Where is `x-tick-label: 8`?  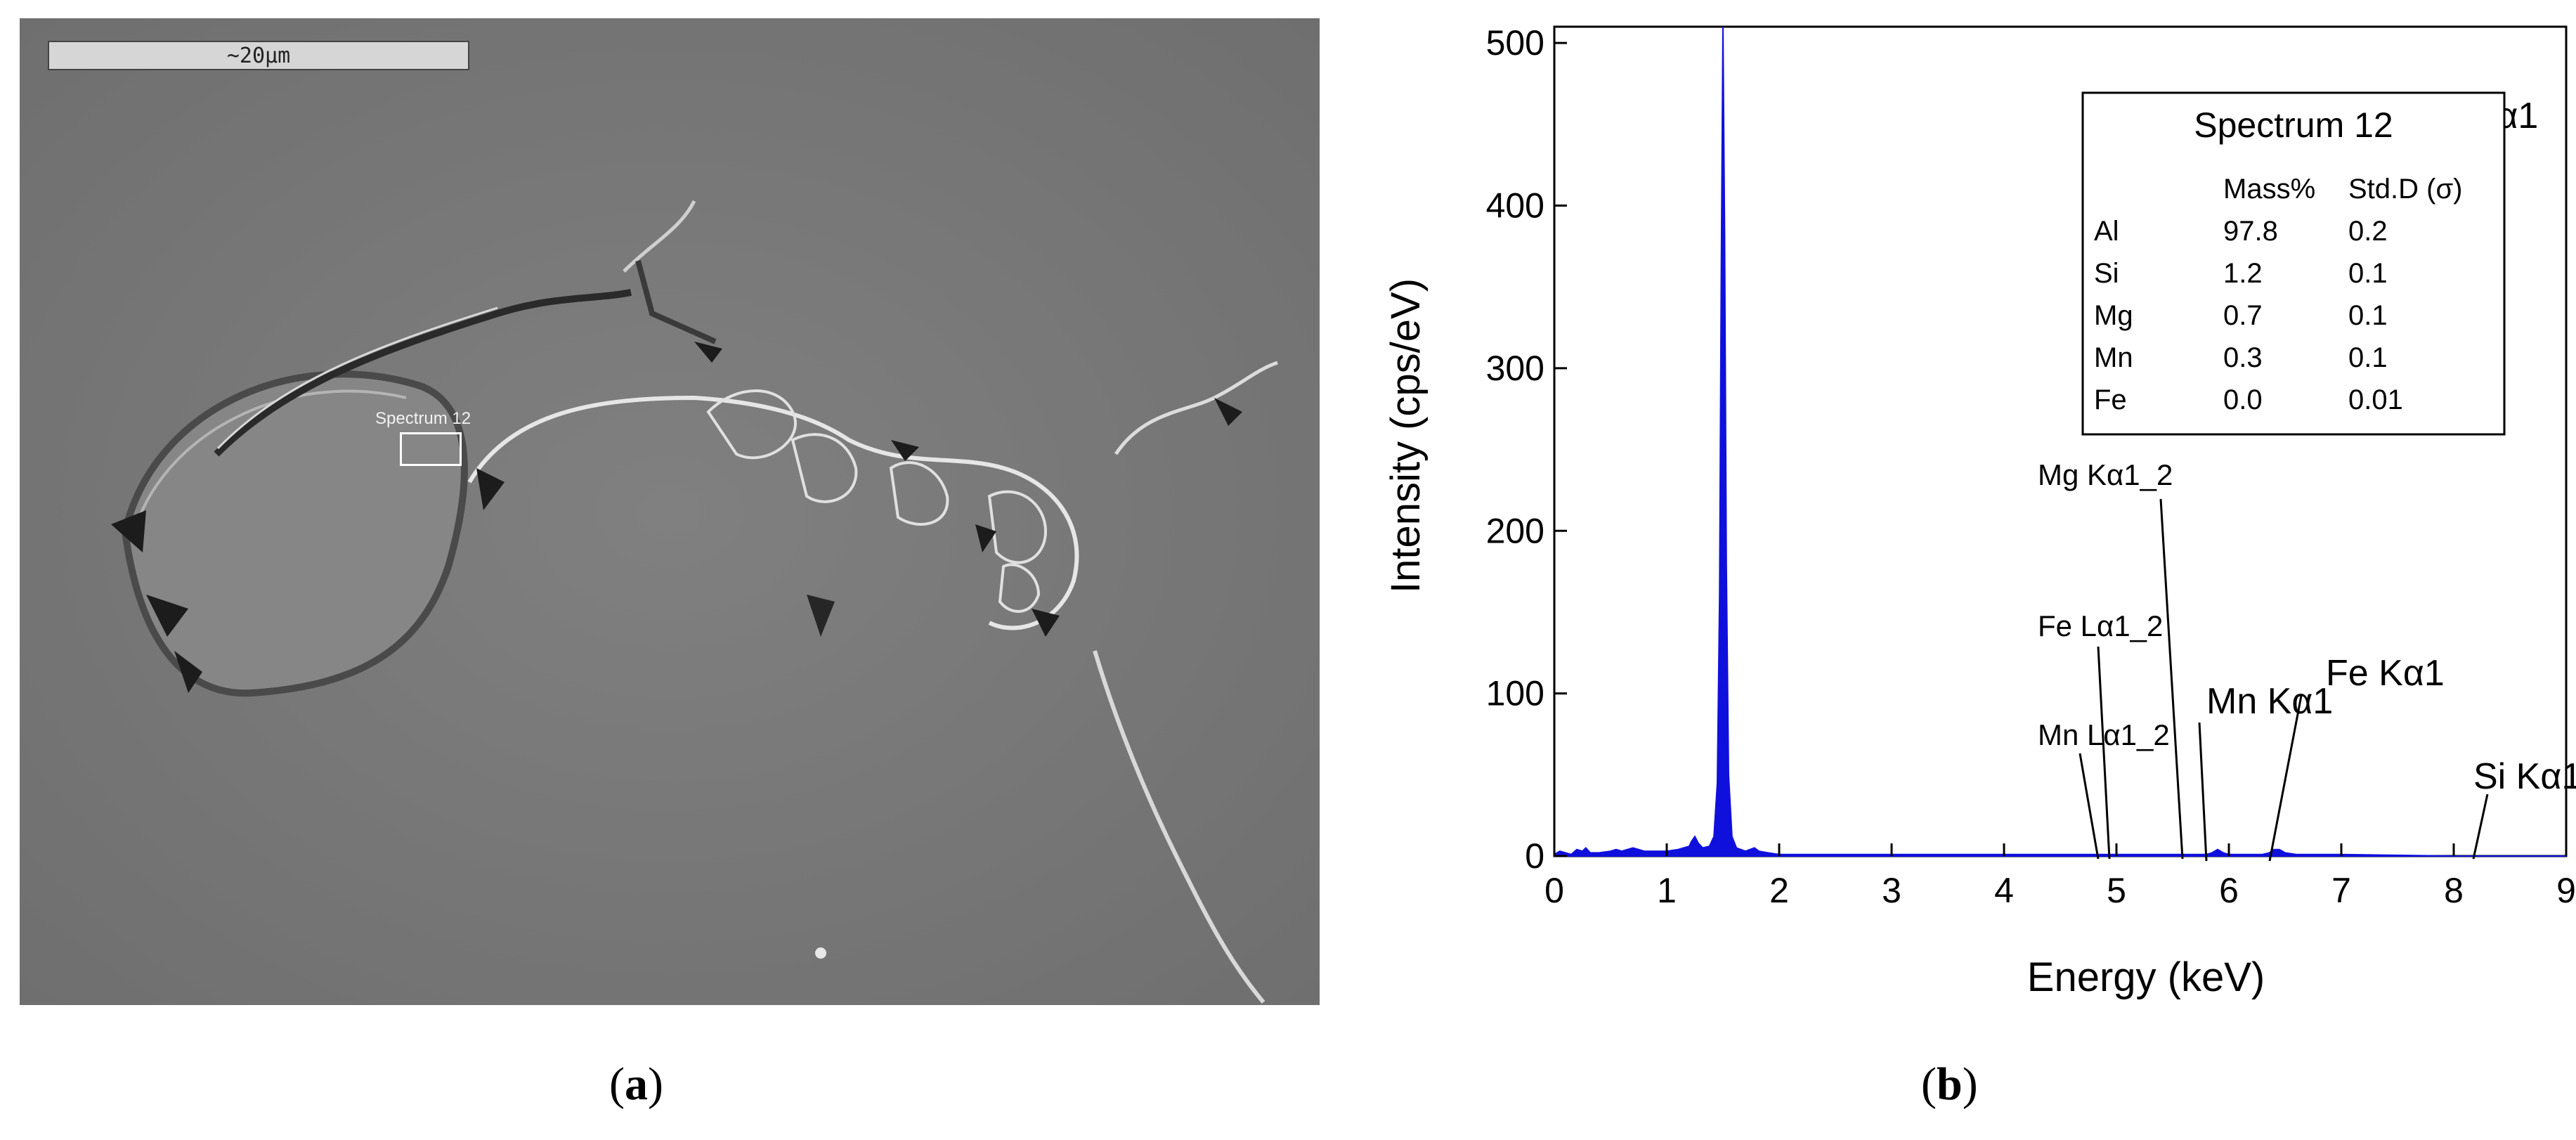 x-tick-label: 8 is located at coordinates (2454, 890).